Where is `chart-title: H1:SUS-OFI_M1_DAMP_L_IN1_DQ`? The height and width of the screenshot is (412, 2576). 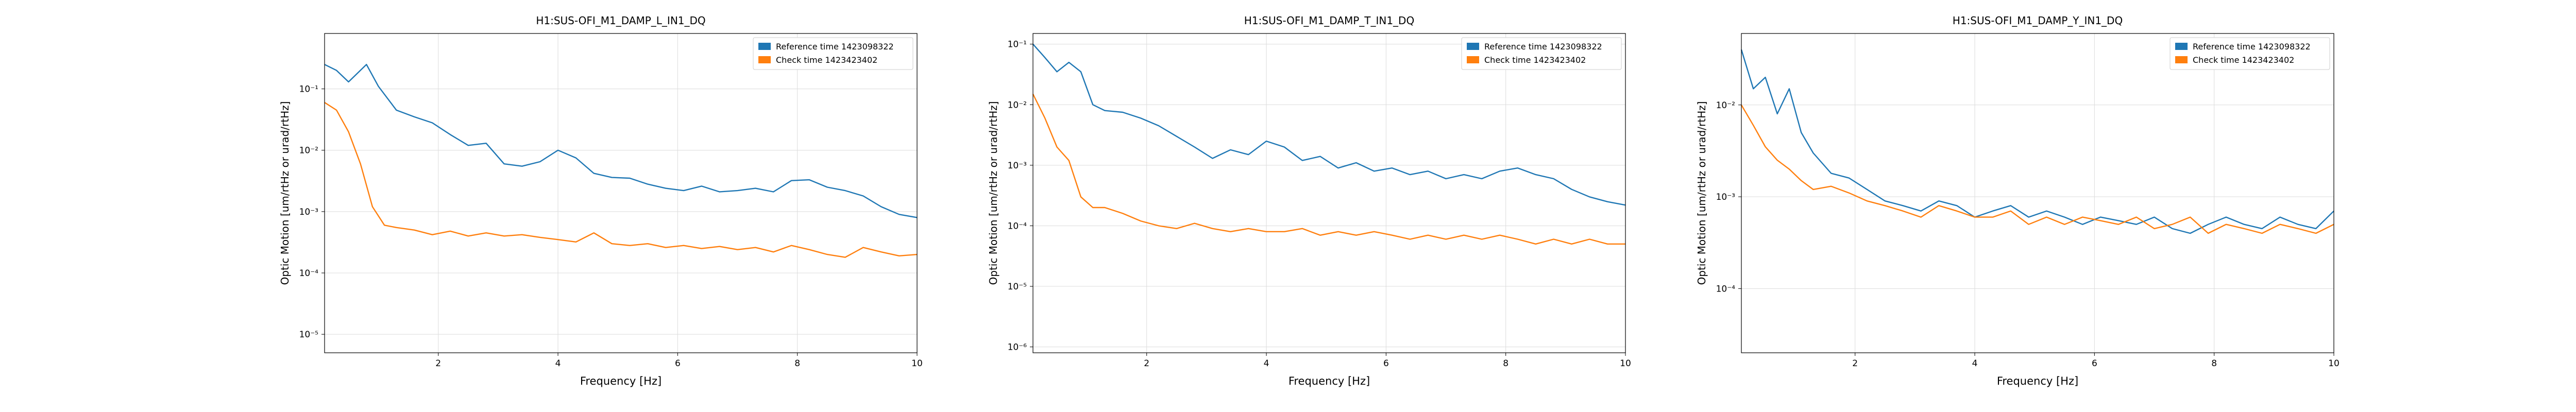 chart-title: H1:SUS-OFI_M1_DAMP_L_IN1_DQ is located at coordinates (620, 20).